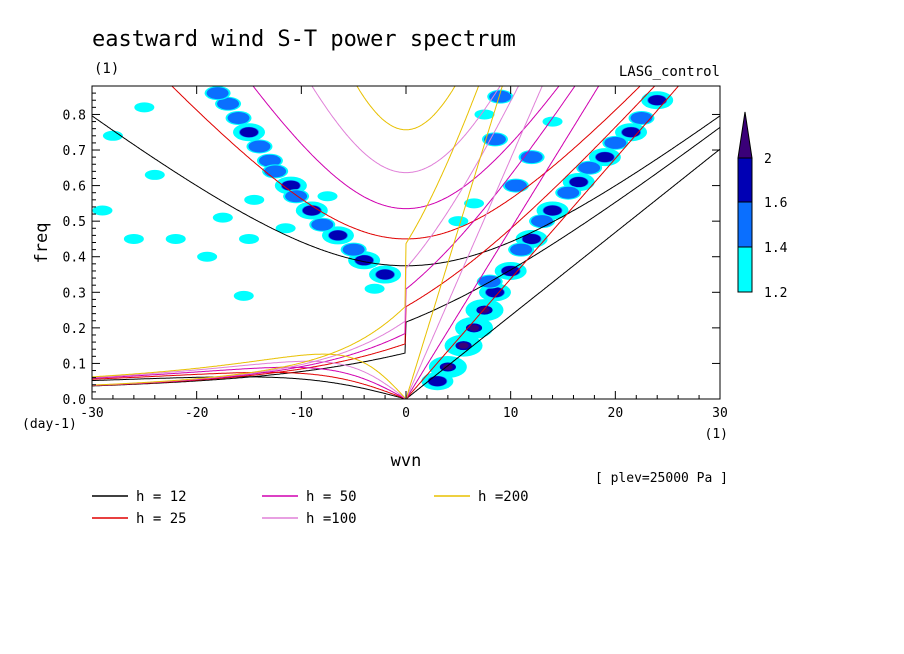 Image resolution: width=904 pixels, height=654 pixels. I want to click on x-tick-label: 30, so click(720, 413).